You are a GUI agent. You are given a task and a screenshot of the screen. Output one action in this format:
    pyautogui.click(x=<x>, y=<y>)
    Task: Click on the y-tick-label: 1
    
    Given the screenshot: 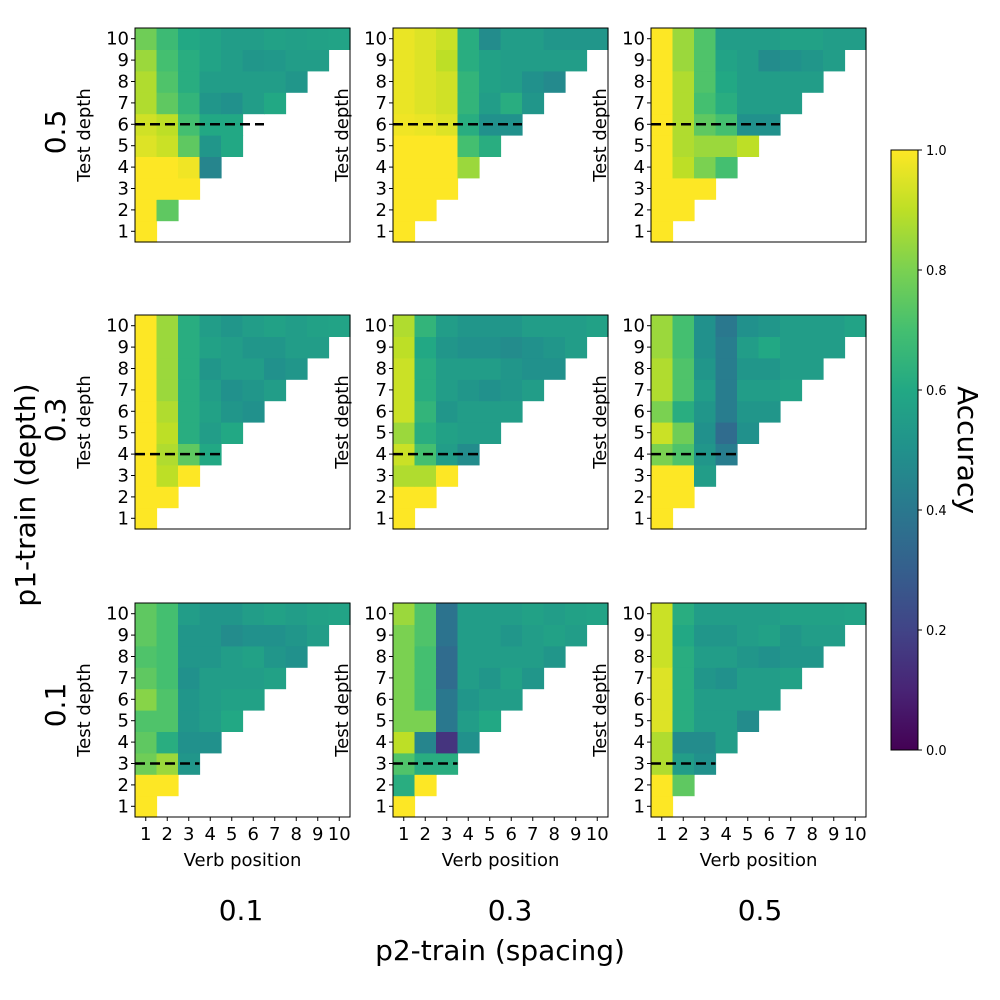 What is the action you would take?
    pyautogui.click(x=381, y=231)
    